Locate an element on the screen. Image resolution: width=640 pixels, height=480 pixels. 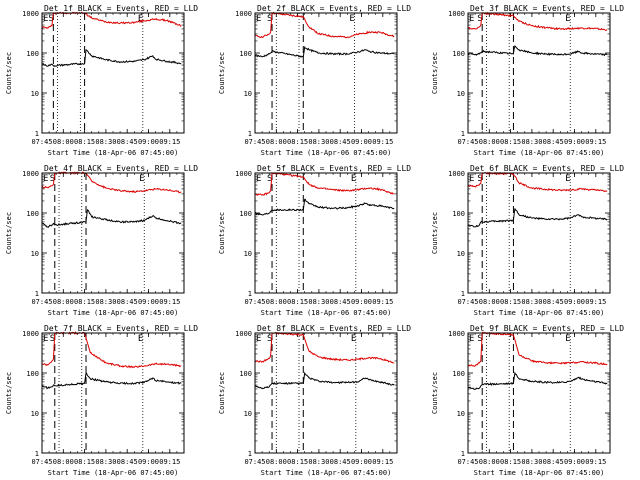
chart-title: Det_1f BLACK = Events, RED = LLD is located at coordinates (121, 8).